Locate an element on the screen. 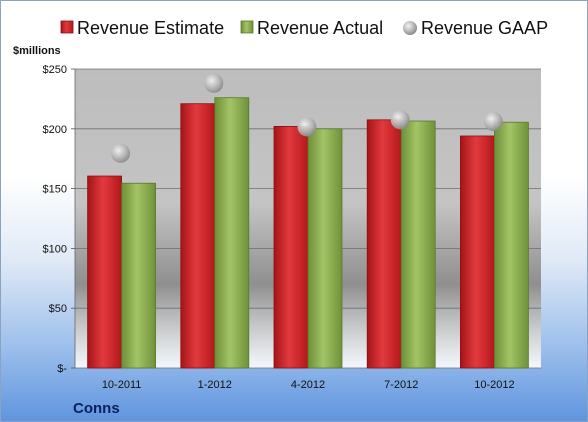 Image resolution: width=588 pixels, height=422 pixels. legend-item-estimate: Revenue Estimate is located at coordinates (142, 28).